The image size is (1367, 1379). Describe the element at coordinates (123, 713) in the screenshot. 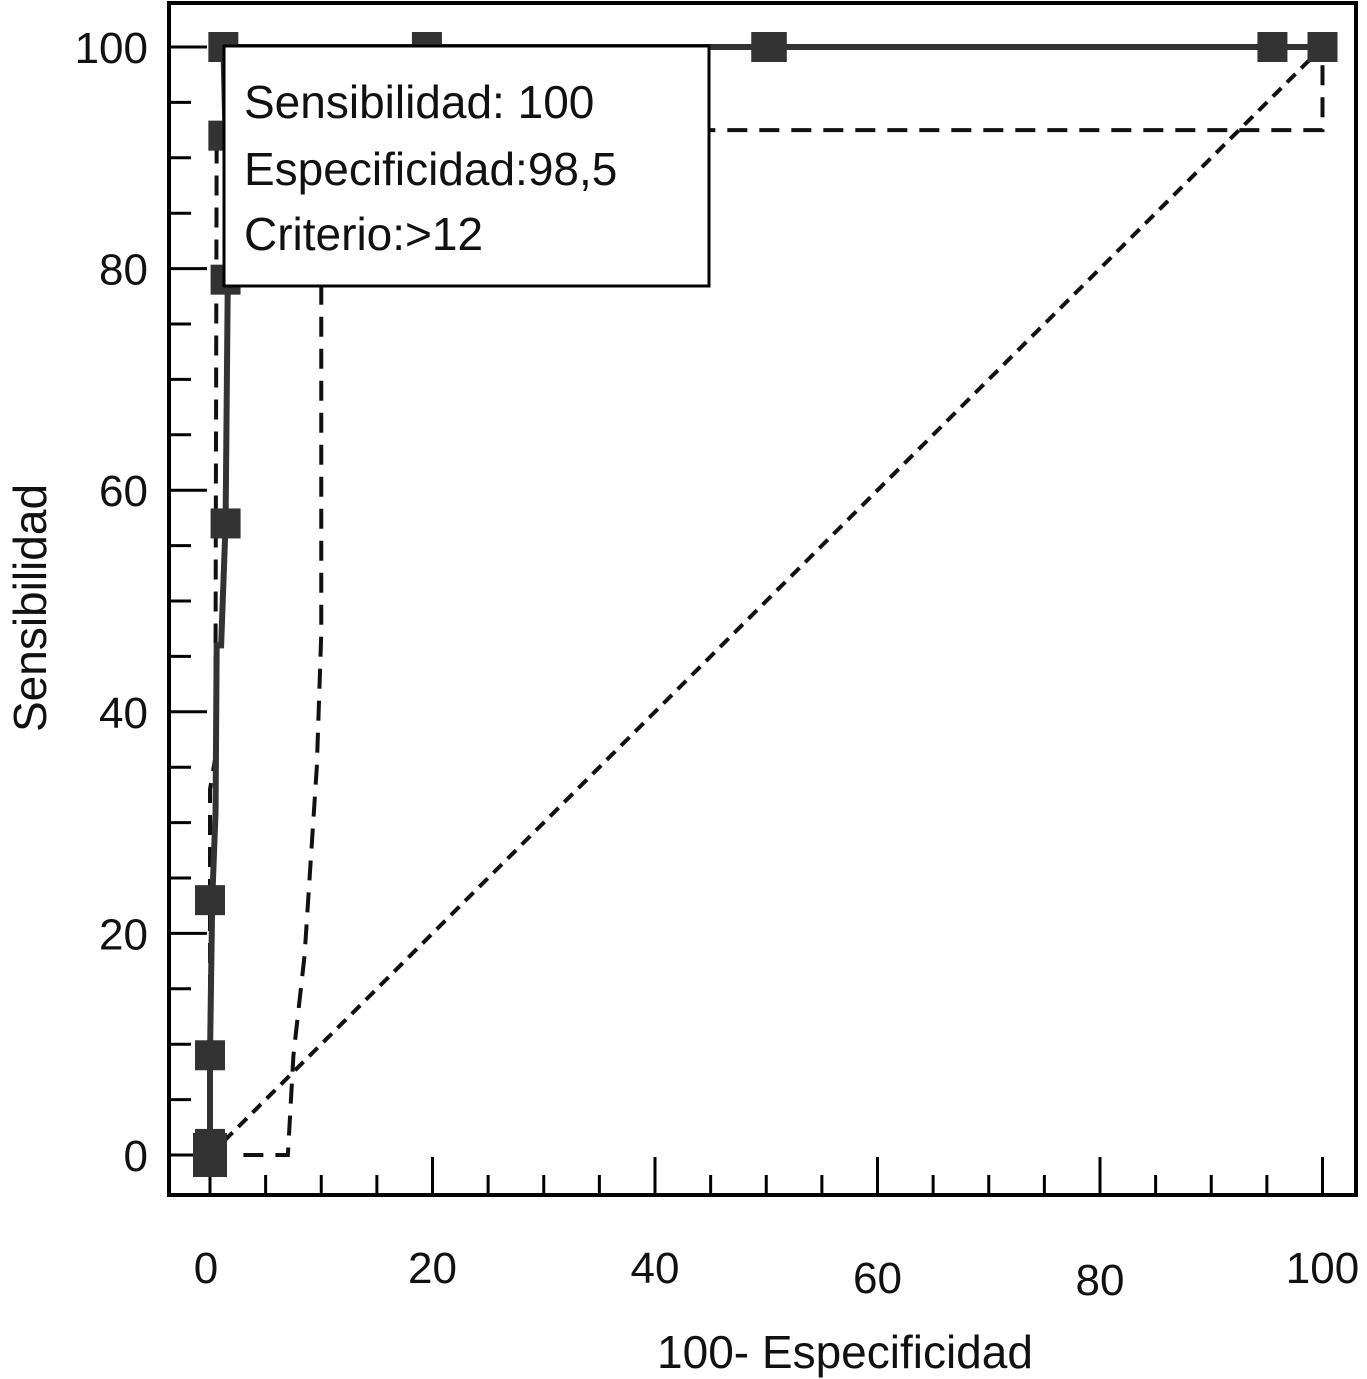

I see `y-tick-label: 40` at that location.